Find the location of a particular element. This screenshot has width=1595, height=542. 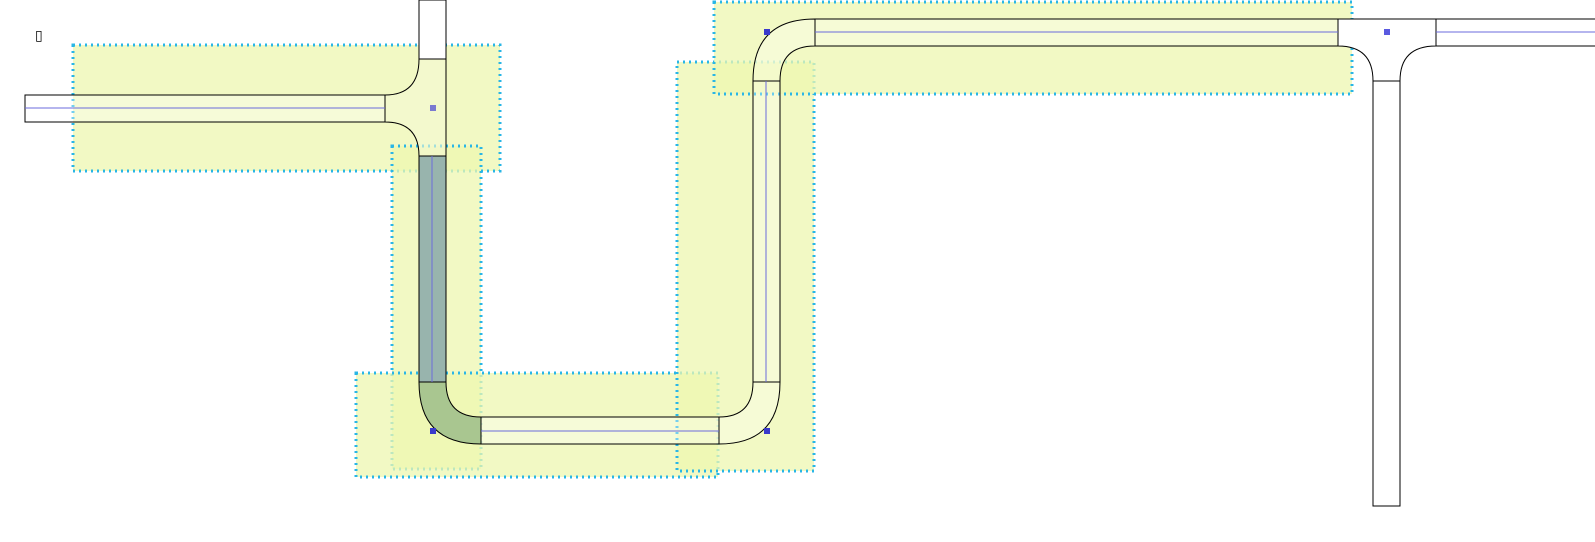

node-marker-right-junction is located at coordinates (1387, 32).